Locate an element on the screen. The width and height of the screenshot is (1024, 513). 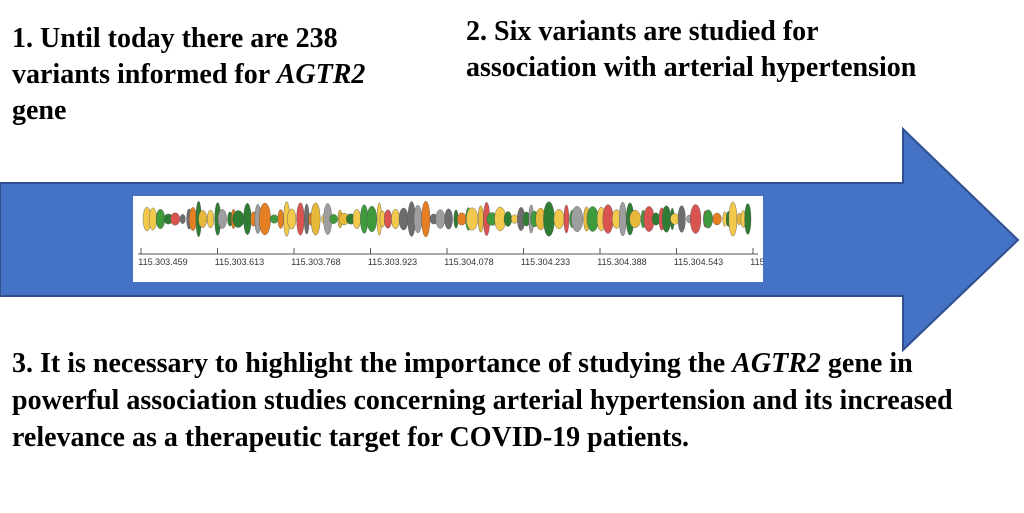
track-tick-label: 115.304.697 is located at coordinates (756, 262).